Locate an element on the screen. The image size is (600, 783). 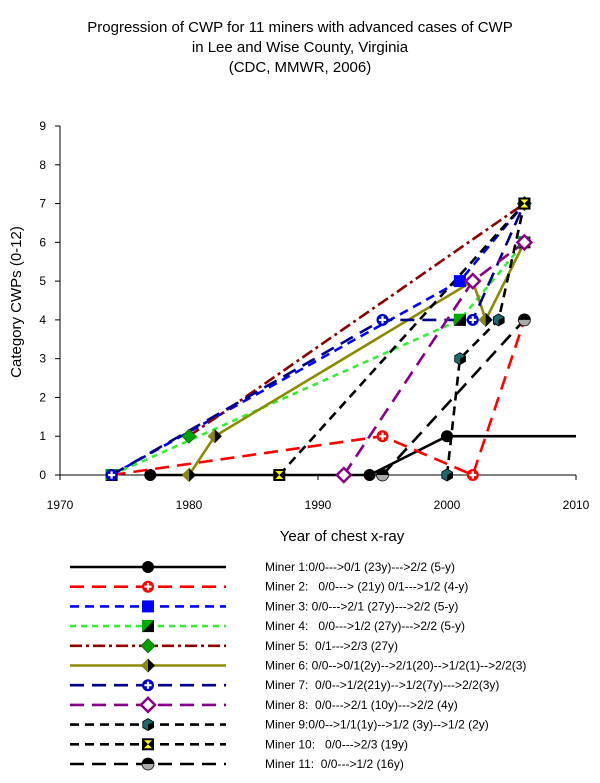
y-tick-label: 3 is located at coordinates (42, 359).